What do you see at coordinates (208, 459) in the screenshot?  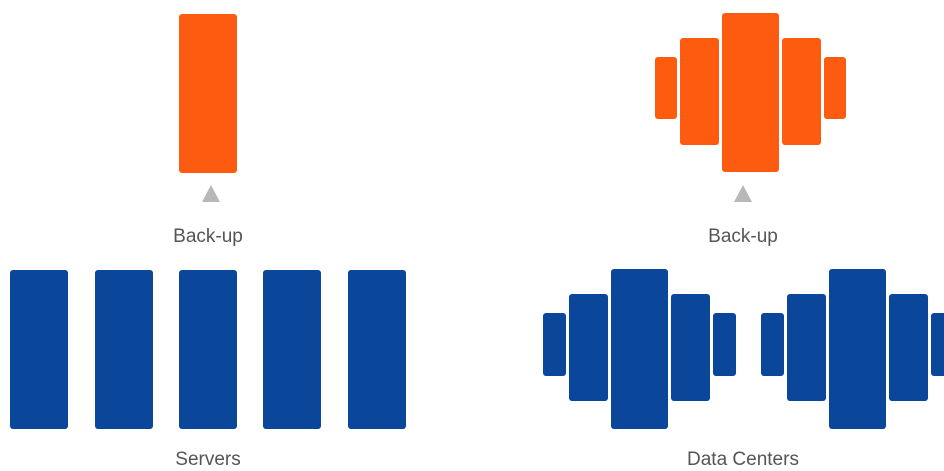 I see `servers-label: Servers` at bounding box center [208, 459].